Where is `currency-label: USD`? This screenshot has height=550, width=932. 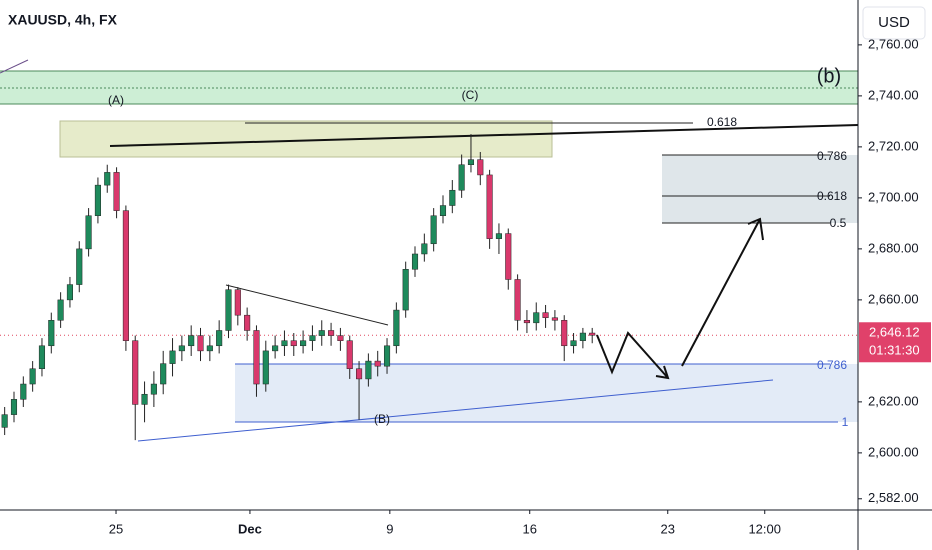 currency-label: USD is located at coordinates (894, 22).